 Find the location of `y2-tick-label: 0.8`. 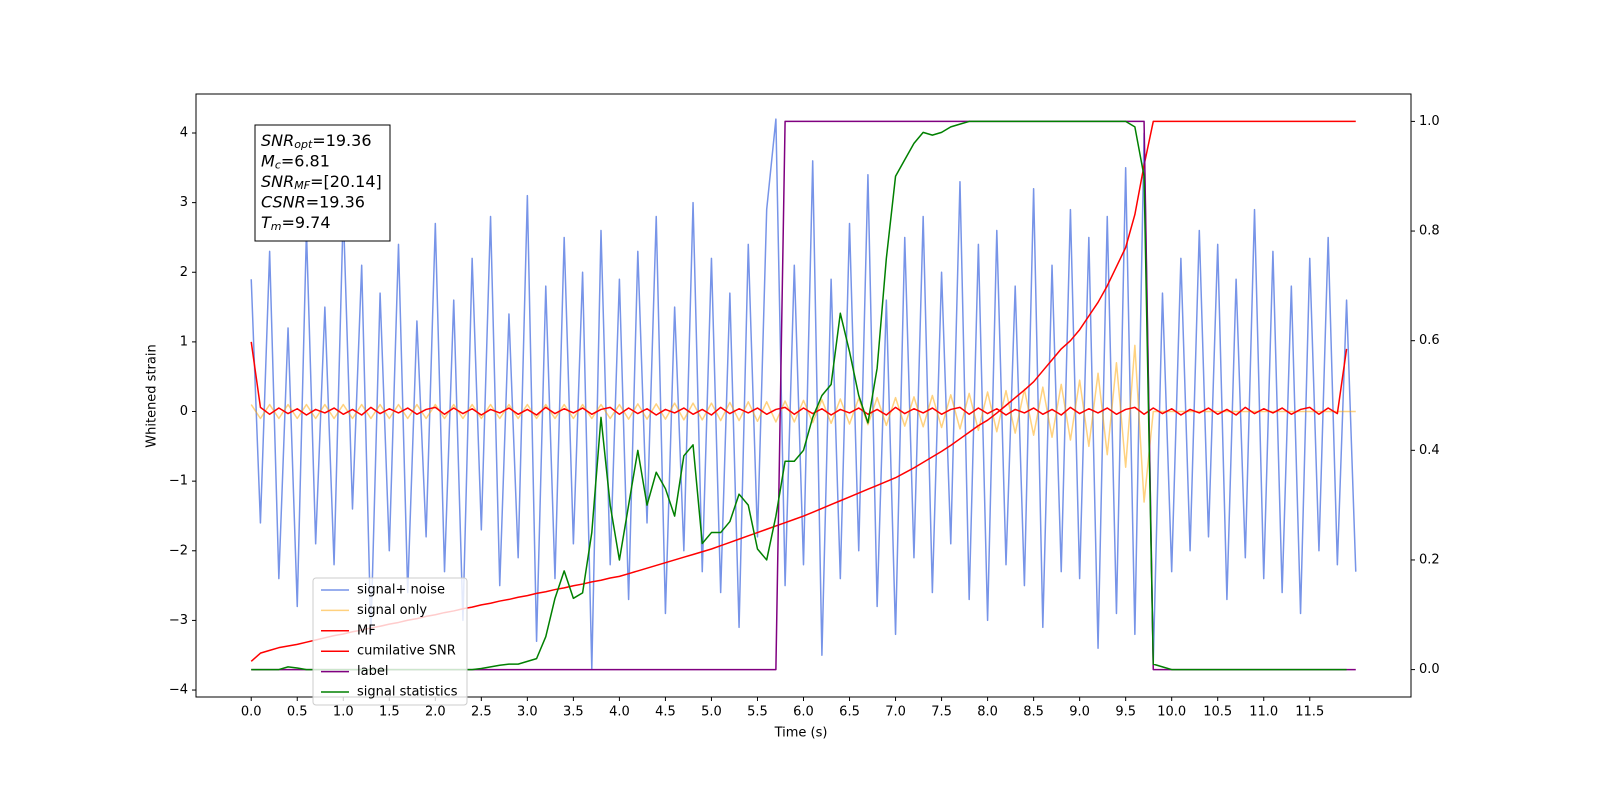

y2-tick-label: 0.8 is located at coordinates (1429, 231).